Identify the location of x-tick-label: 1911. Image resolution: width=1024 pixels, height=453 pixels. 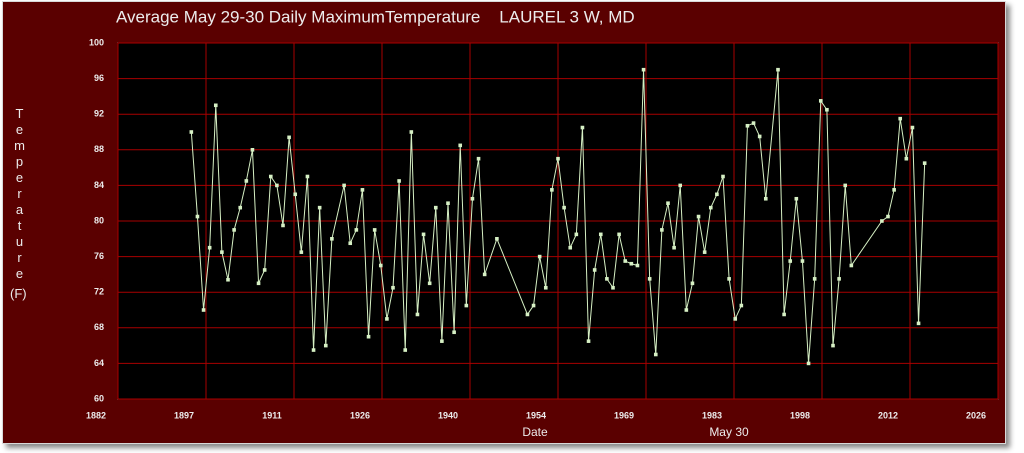
(272, 415).